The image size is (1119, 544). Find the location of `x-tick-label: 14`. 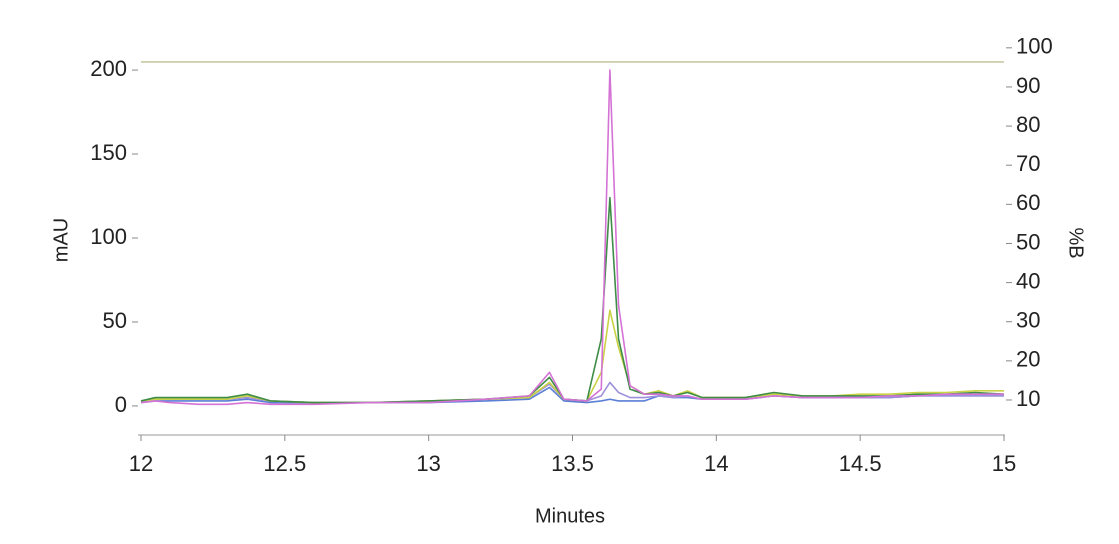

x-tick-label: 14 is located at coordinates (716, 463).